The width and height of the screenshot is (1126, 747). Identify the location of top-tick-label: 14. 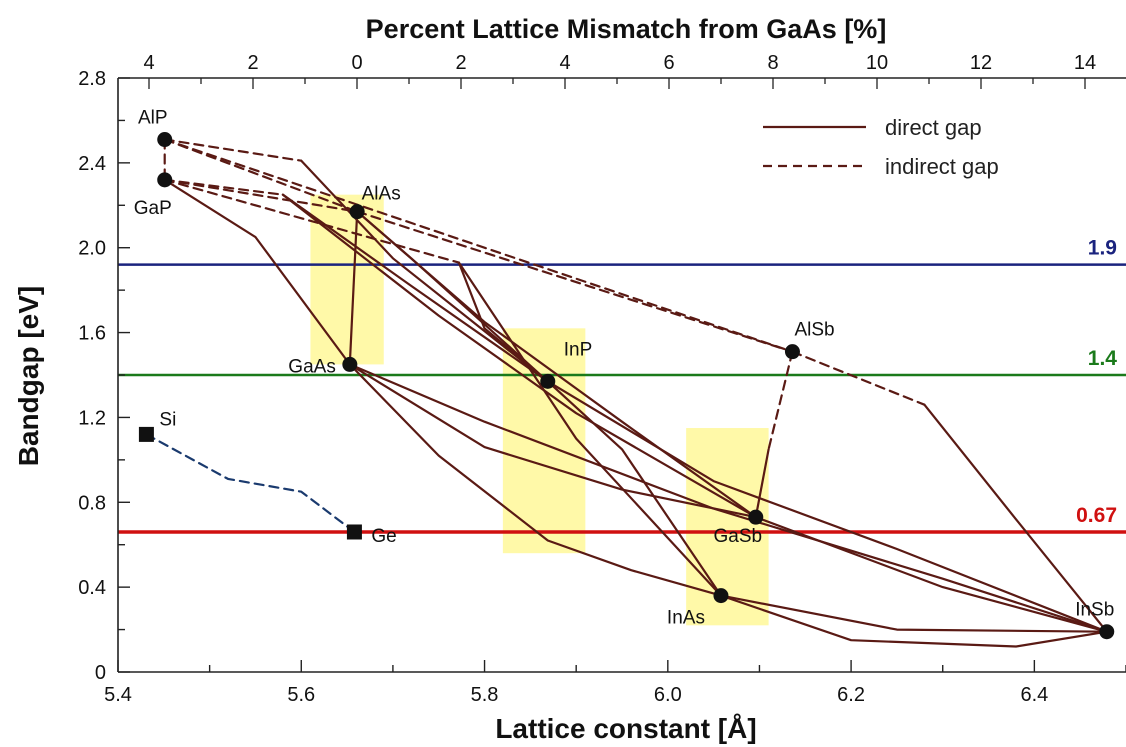
(1085, 63).